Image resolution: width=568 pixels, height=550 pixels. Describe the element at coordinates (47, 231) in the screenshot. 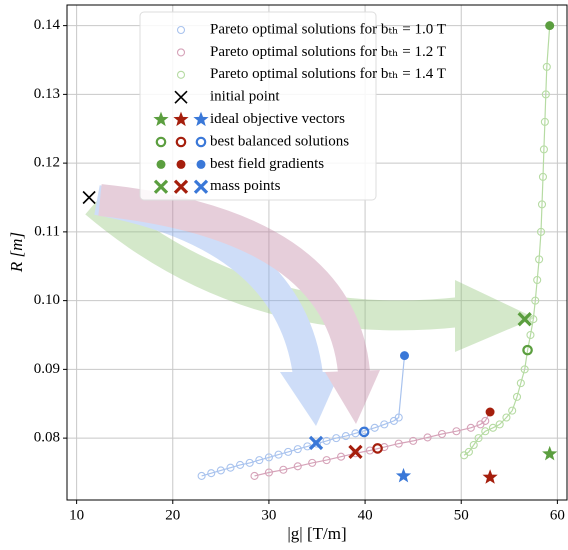

I see `y-tick-label: 0.11` at that location.